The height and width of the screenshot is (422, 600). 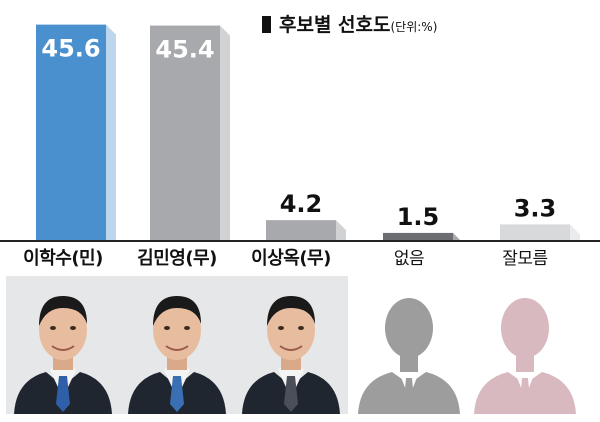 I want to click on bar-value-label: 4.2, so click(x=301, y=204).